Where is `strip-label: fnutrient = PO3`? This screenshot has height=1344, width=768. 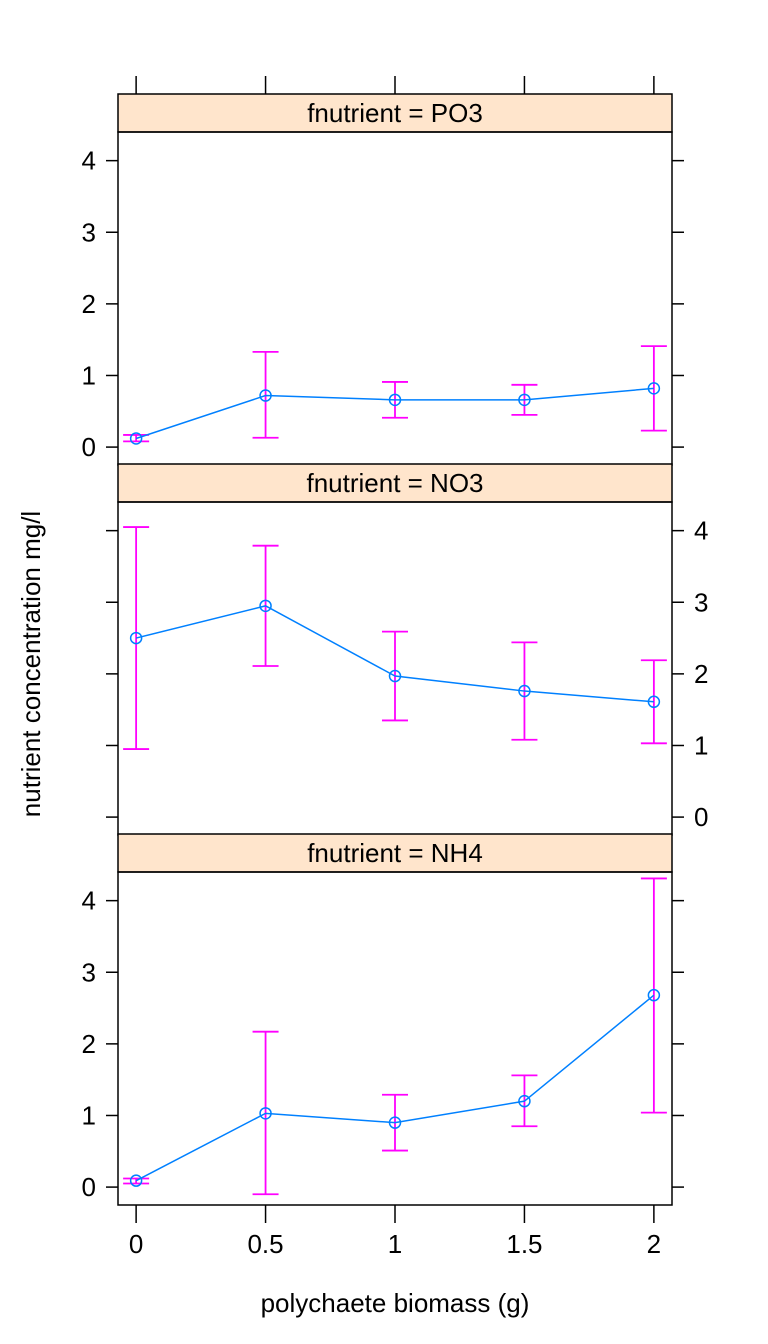
strip-label: fnutrient = PO3 is located at coordinates (395, 113).